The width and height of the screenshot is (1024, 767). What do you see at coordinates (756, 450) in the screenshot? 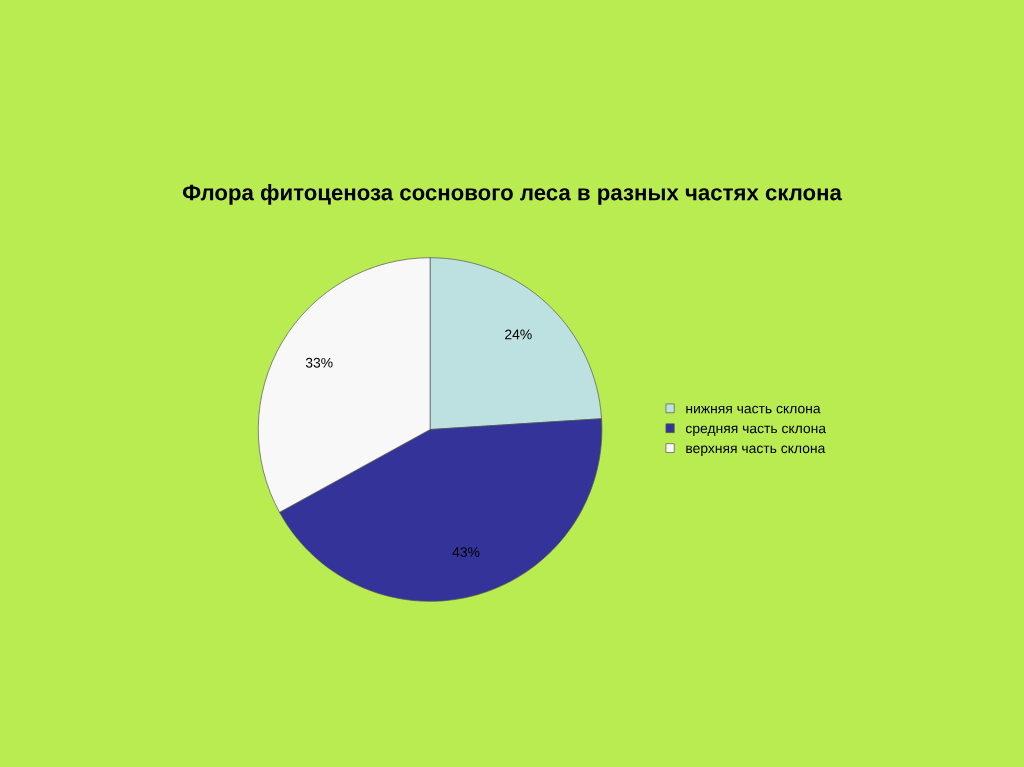
I see `legend-label: верхняя часть склона` at bounding box center [756, 450].